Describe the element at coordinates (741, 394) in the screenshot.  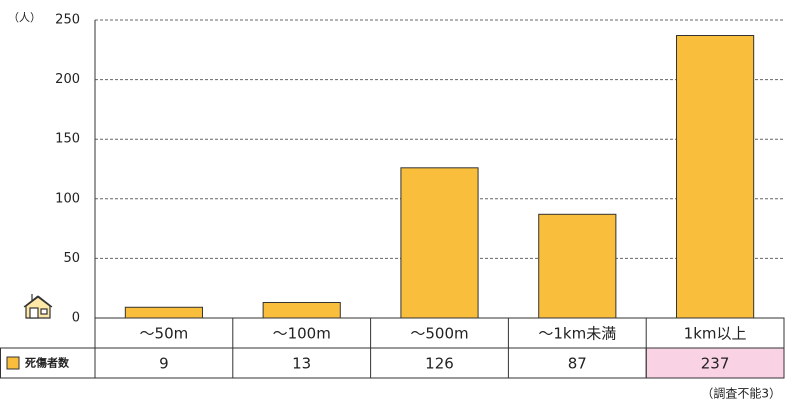
I see `note: （調査不能3）` at that location.